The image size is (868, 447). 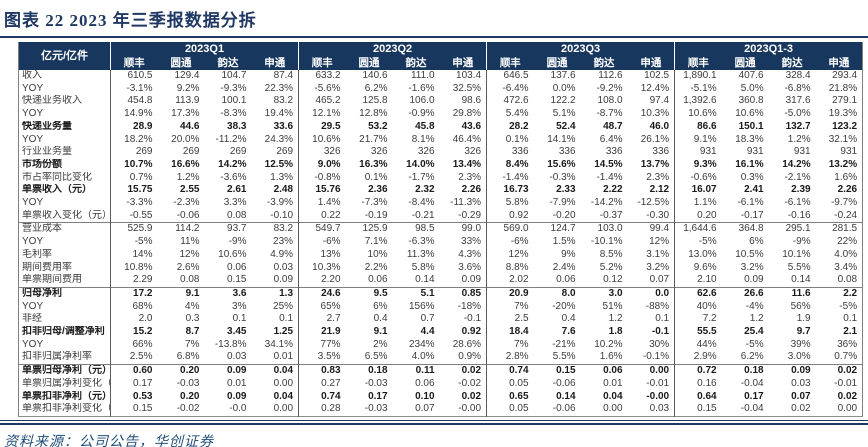 I want to click on cell: 51%, so click(x=612, y=306).